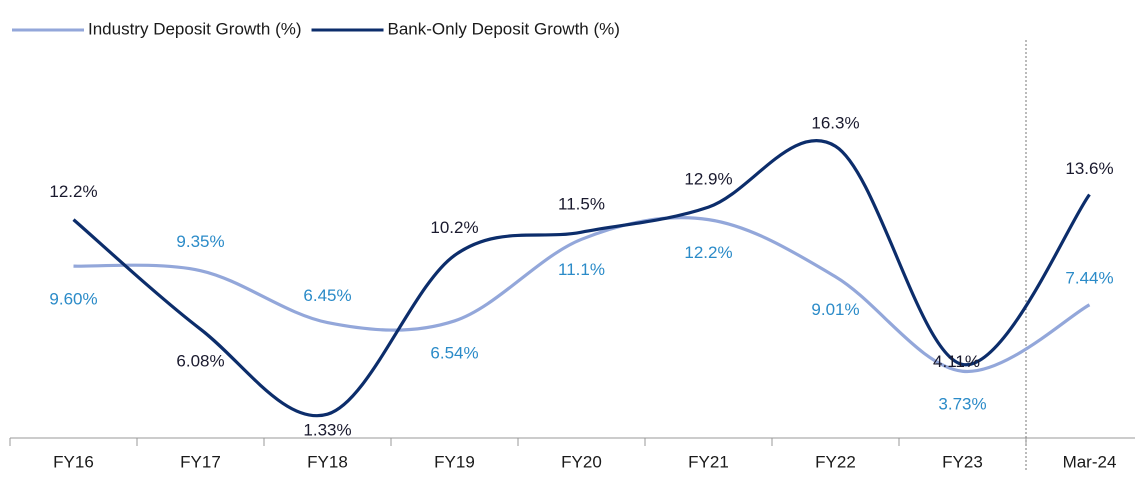  I want to click on x-tick-label: FY23, so click(962, 461).